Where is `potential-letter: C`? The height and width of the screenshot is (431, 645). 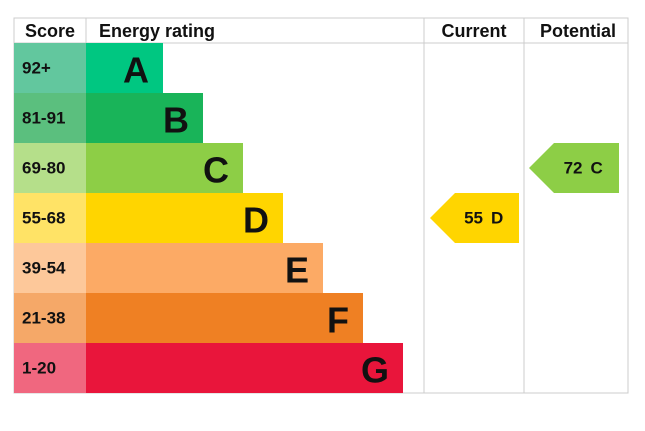 potential-letter: C is located at coordinates (597, 168).